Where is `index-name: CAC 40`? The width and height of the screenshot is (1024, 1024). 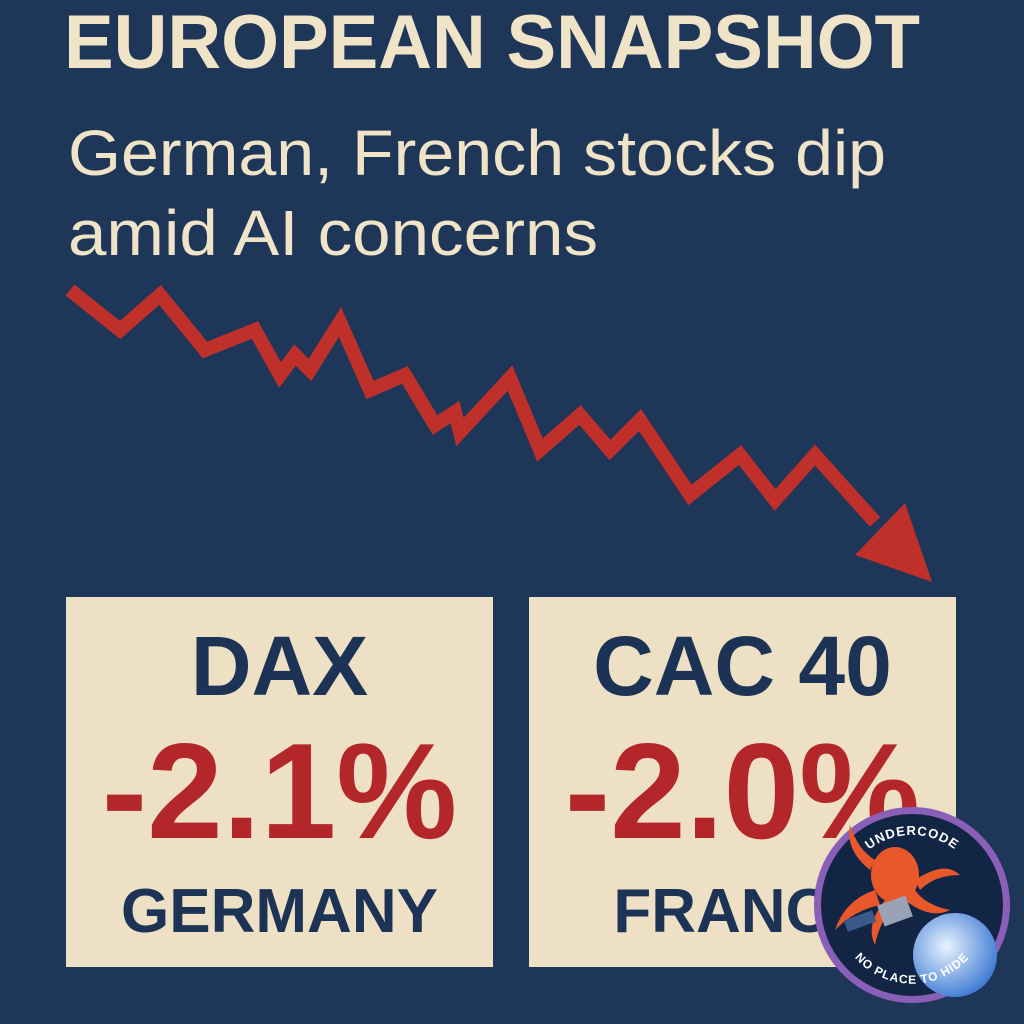 index-name: CAC 40 is located at coordinates (742, 666).